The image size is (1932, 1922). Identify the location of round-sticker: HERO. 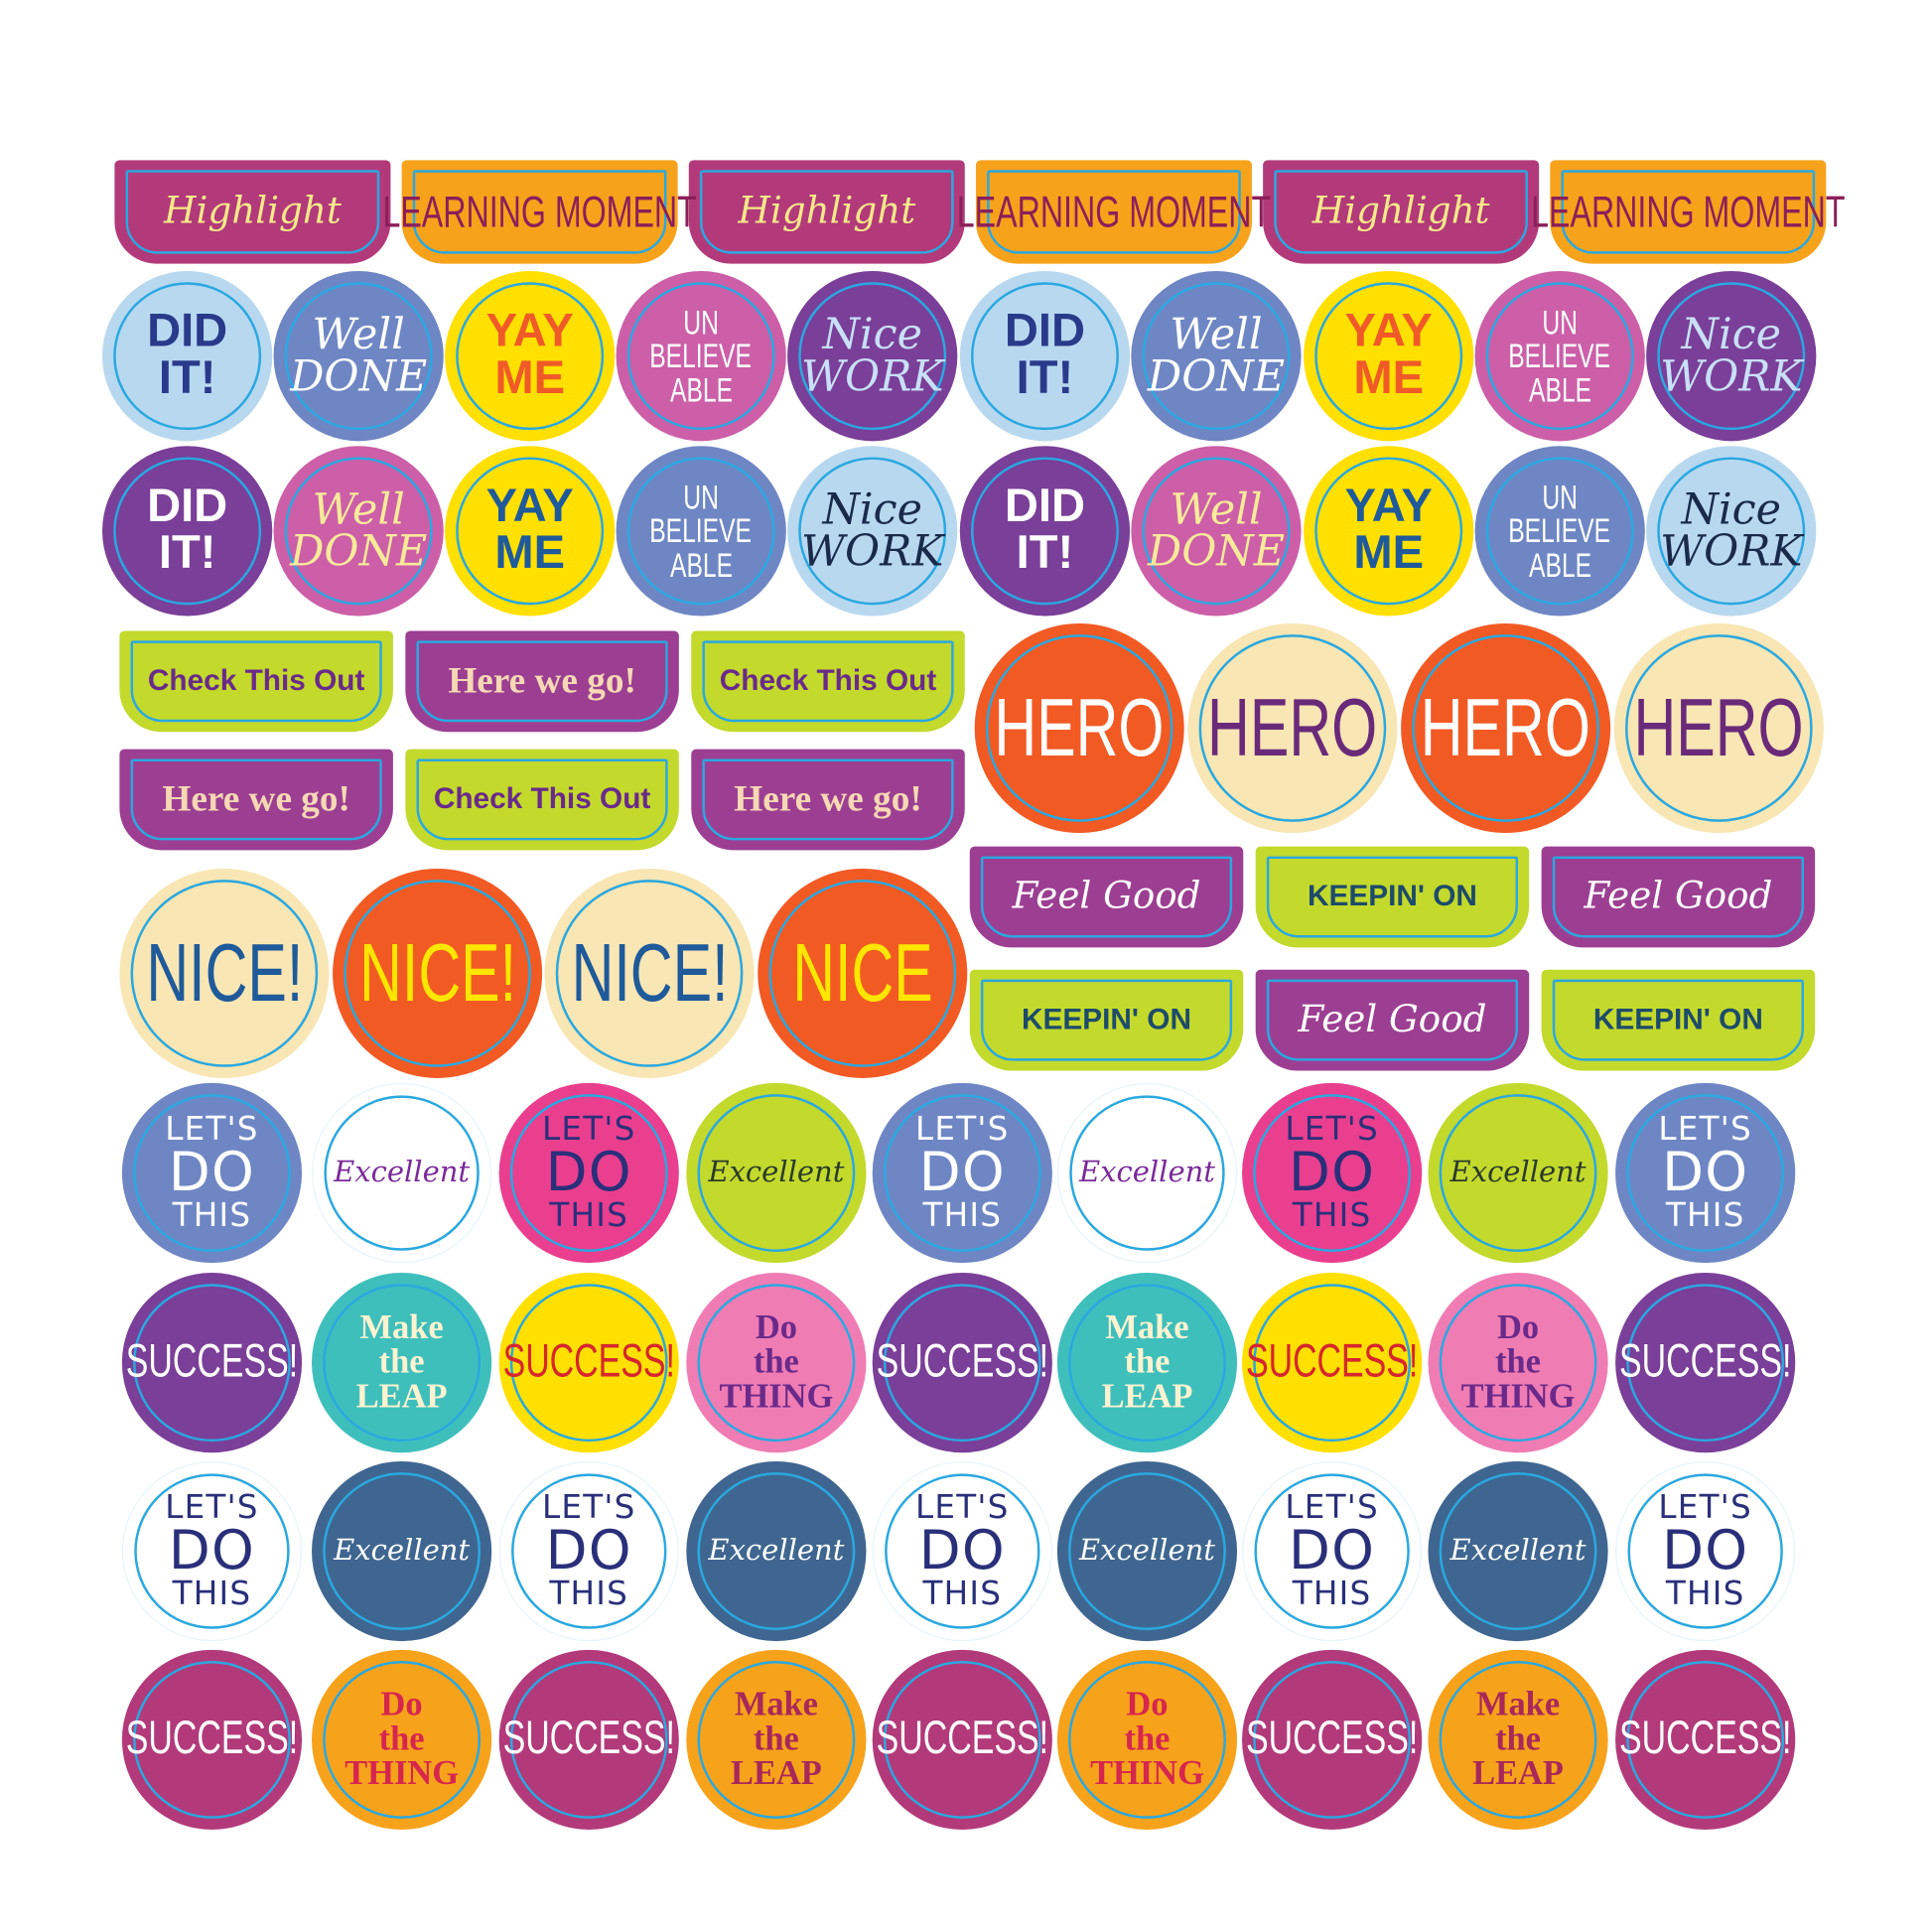
(1292, 727).